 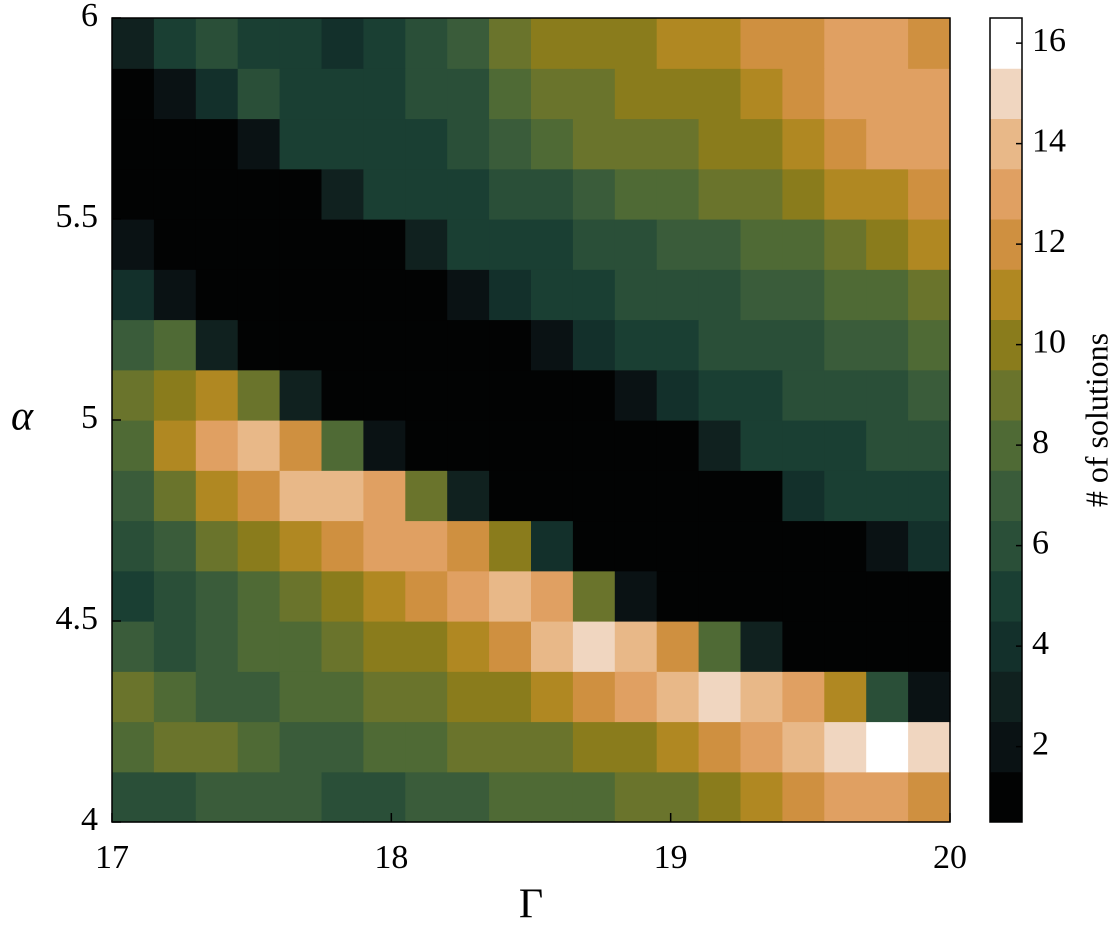 I want to click on x-tick-label: 18, so click(x=391, y=857).